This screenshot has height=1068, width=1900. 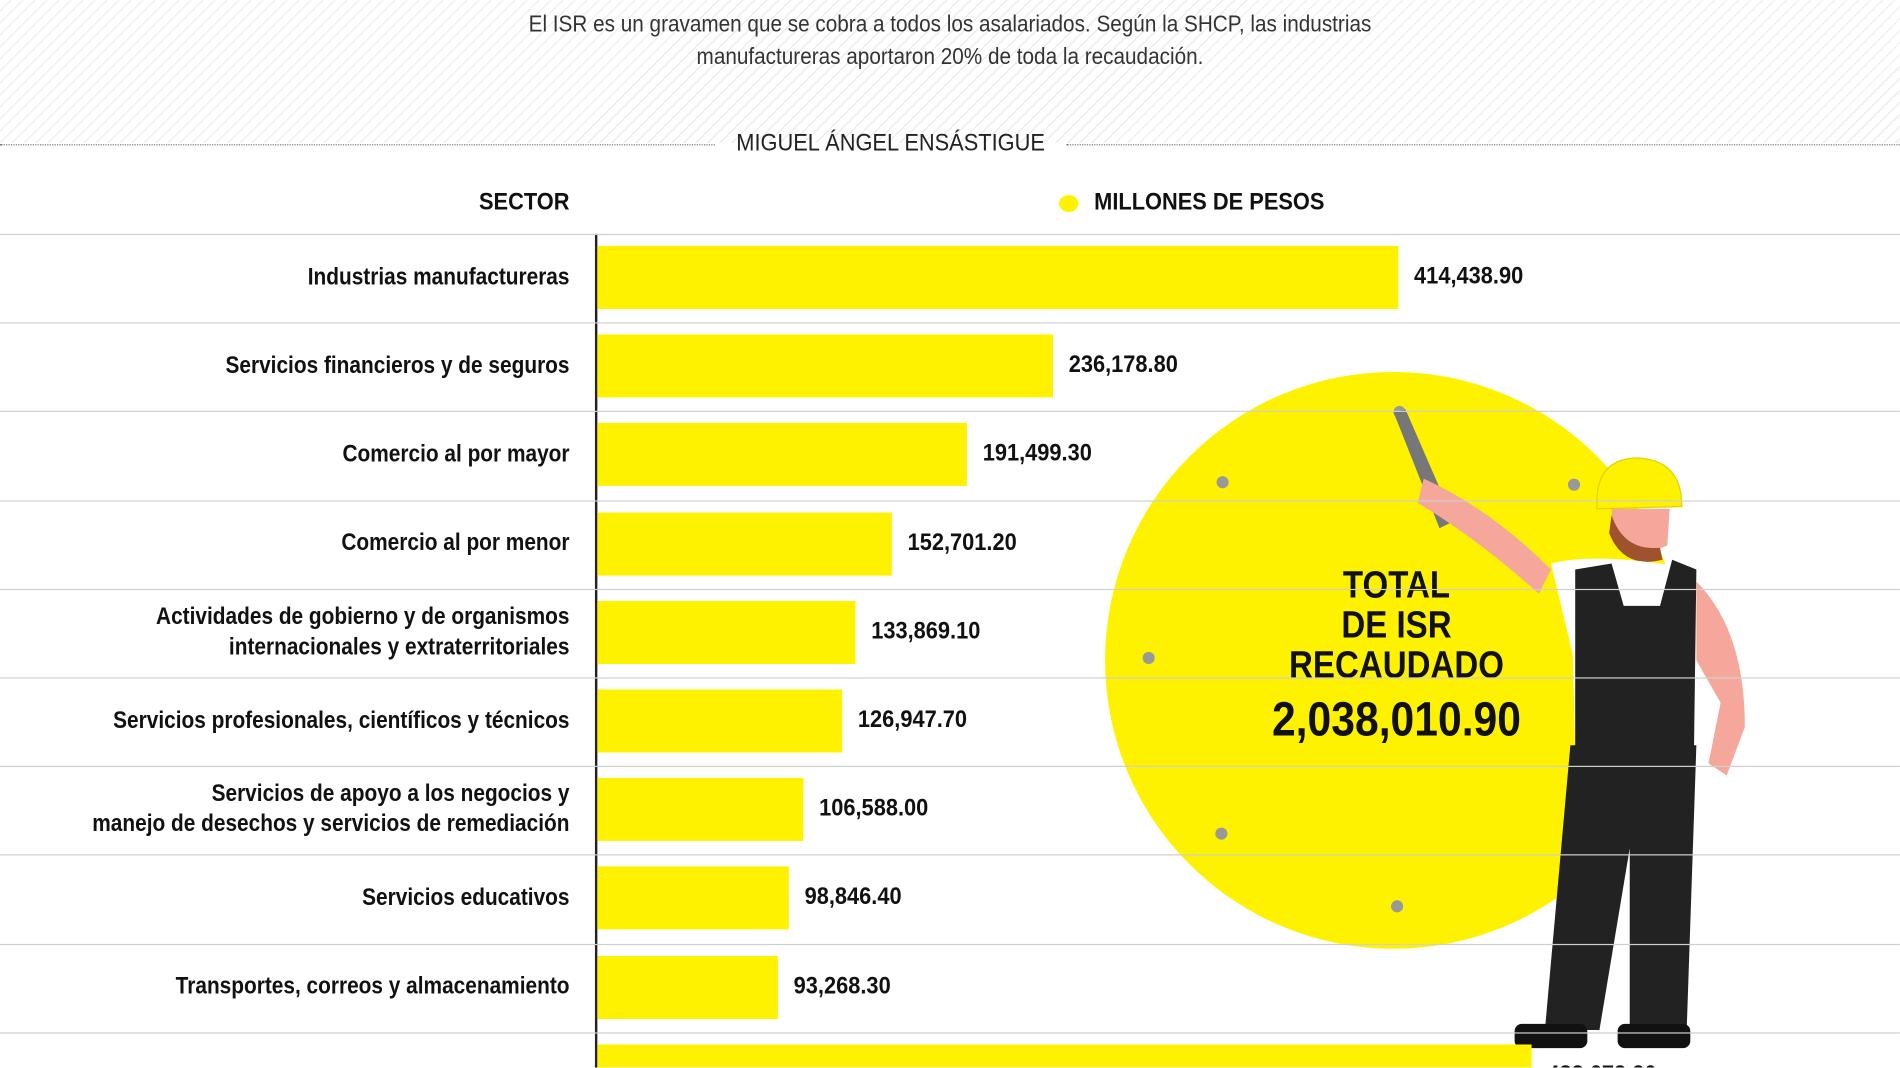 What do you see at coordinates (466, 898) in the screenshot?
I see `category-label: Servicios educativos` at bounding box center [466, 898].